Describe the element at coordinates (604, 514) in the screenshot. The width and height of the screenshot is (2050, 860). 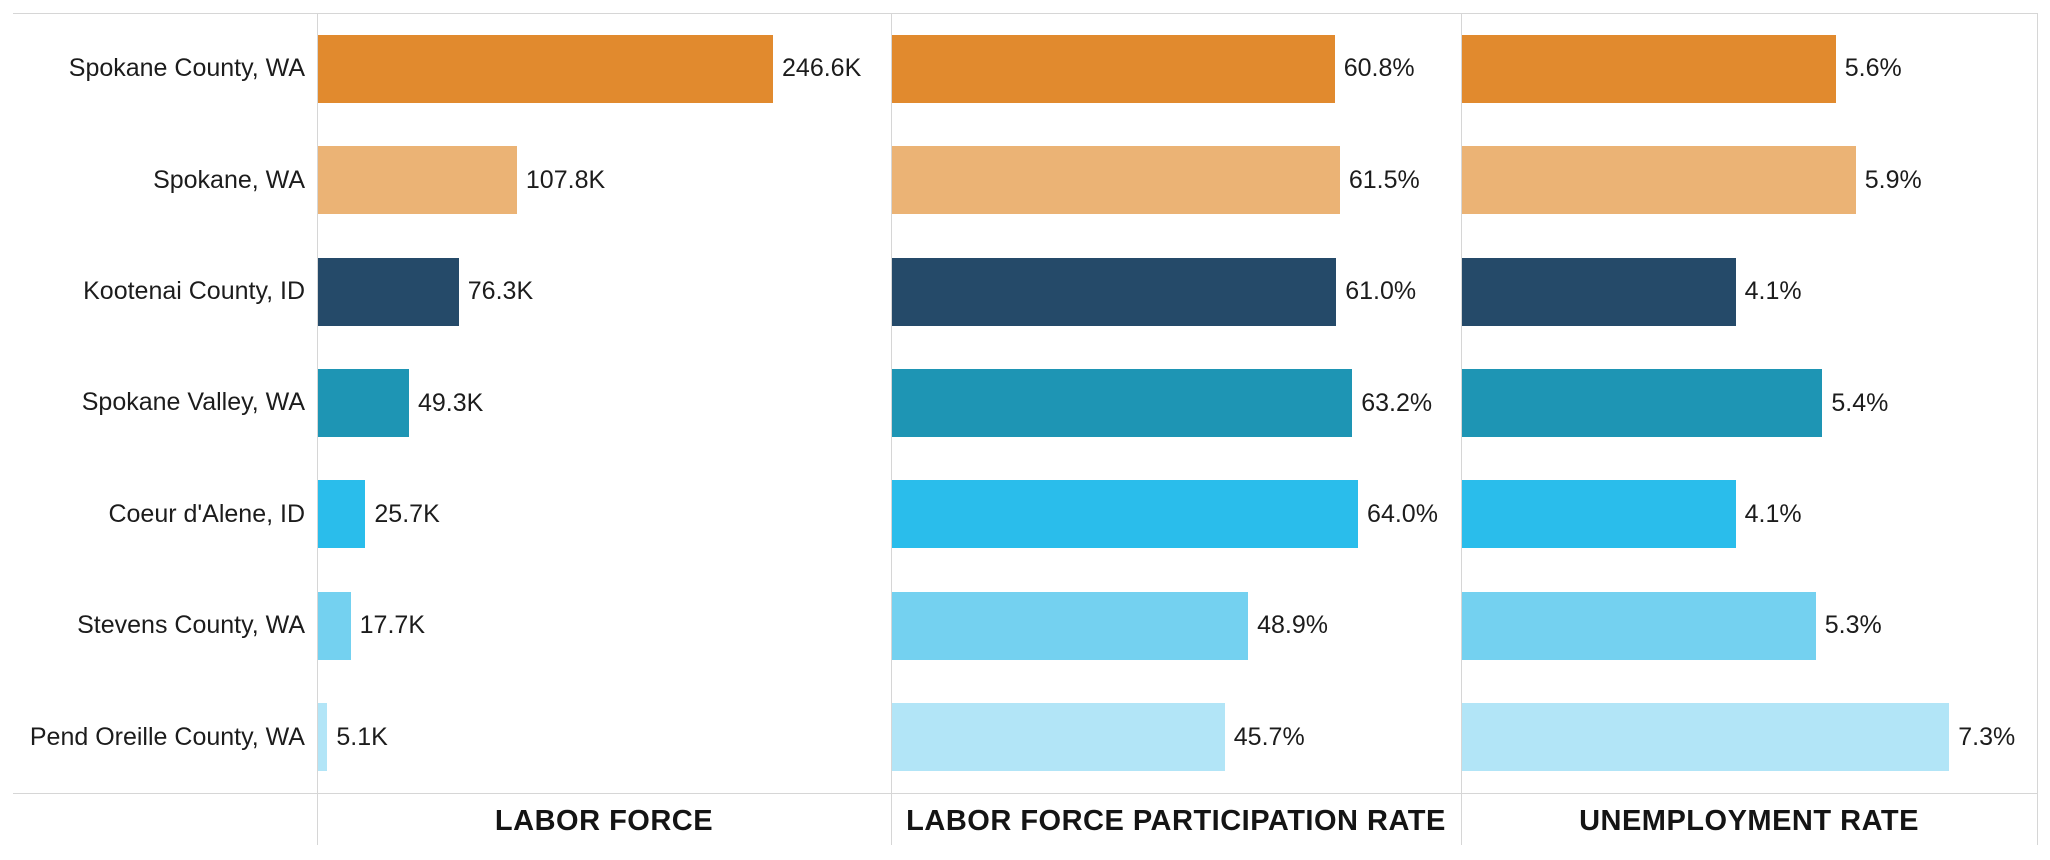
I see `bar-row: 25.7K` at that location.